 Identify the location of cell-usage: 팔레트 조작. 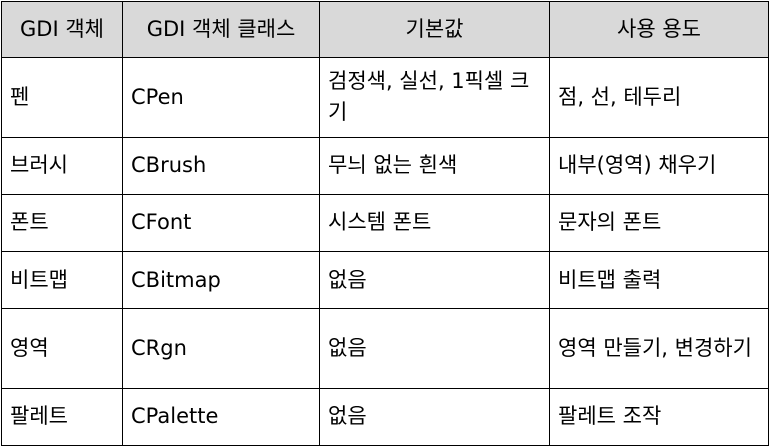
(659, 417).